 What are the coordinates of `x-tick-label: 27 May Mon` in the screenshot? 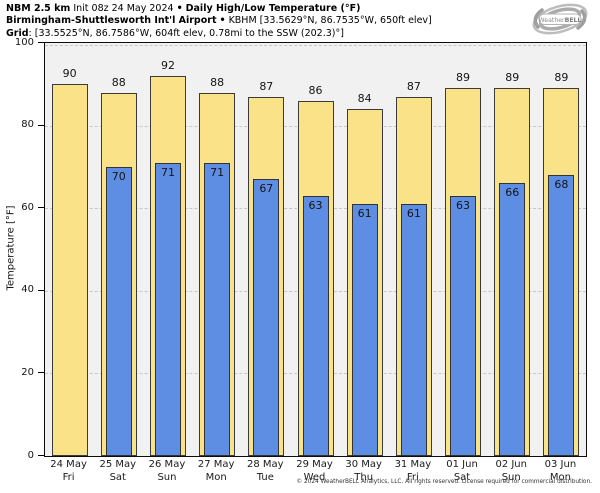 It's located at (216, 471).